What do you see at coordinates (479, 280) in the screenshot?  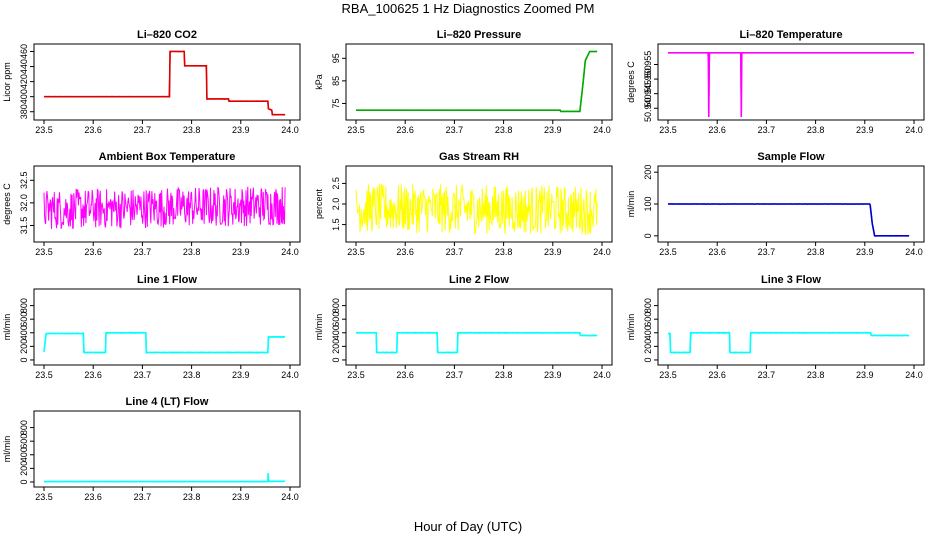 I see `panel-title: Line 2 Flow` at bounding box center [479, 280].